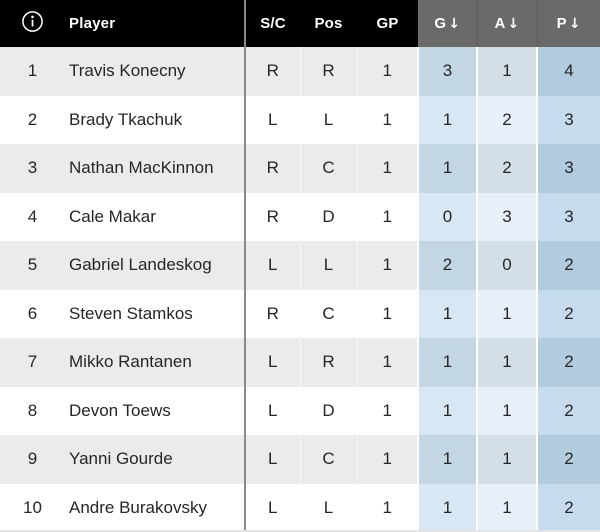 Image resolution: width=600 pixels, height=532 pixels. I want to click on goals-label: G, so click(440, 23).